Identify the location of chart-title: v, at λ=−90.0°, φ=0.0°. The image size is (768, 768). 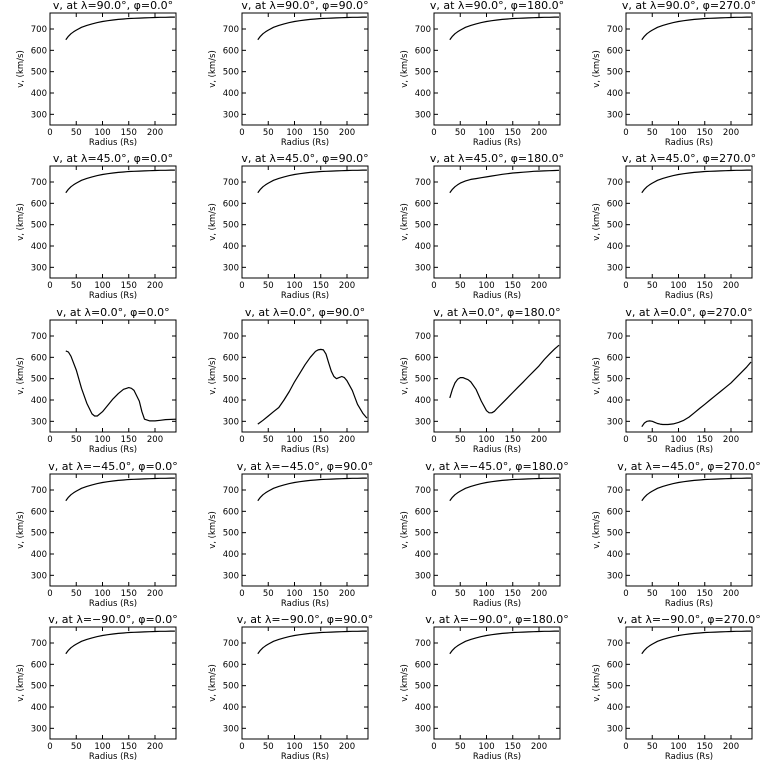
(112, 619).